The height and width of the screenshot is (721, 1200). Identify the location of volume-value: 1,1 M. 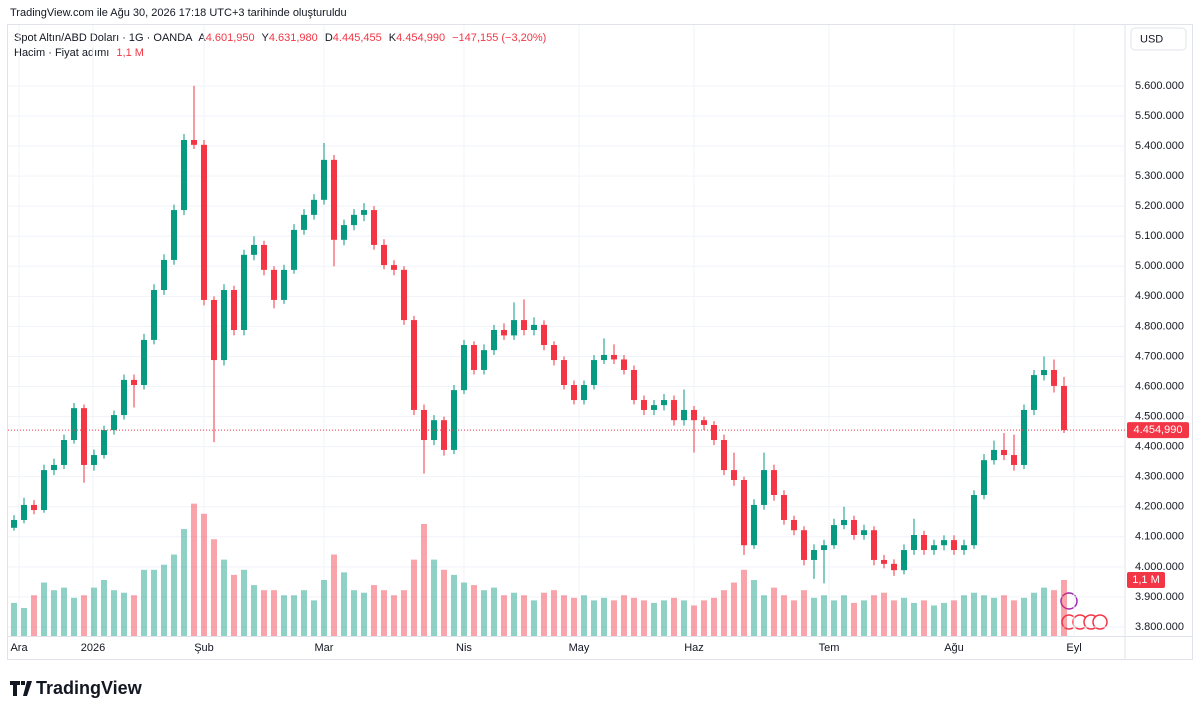
(130, 53).